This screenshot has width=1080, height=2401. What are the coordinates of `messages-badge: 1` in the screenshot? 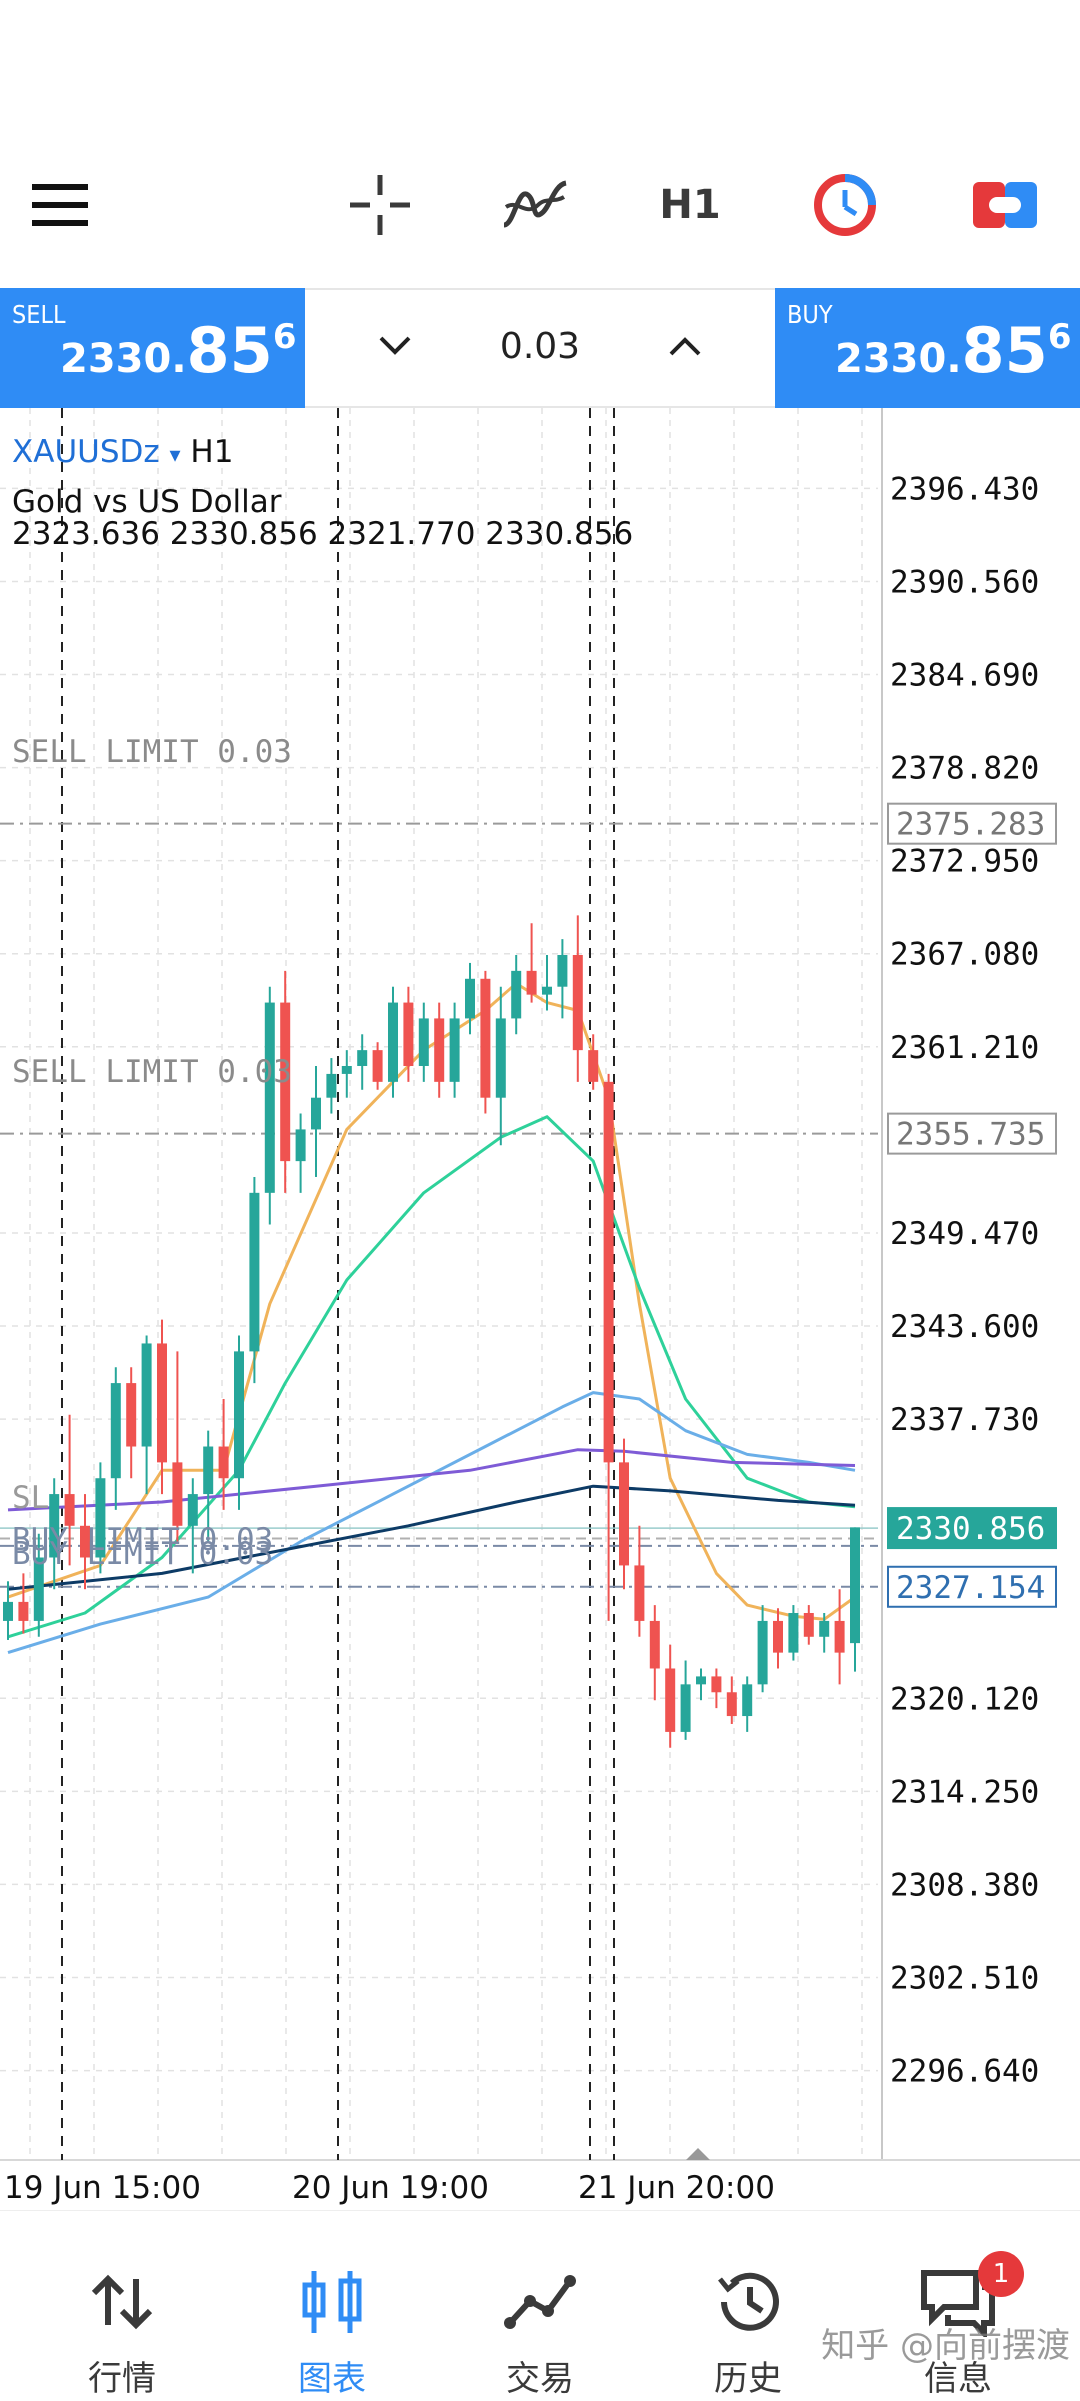 It's located at (1001, 2274).